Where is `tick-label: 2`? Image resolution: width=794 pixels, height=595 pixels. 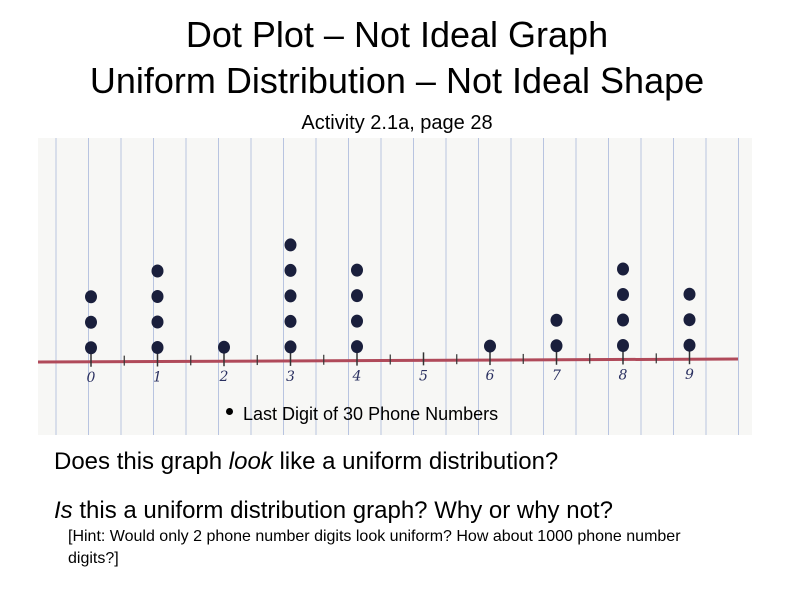 tick-label: 2 is located at coordinates (224, 377).